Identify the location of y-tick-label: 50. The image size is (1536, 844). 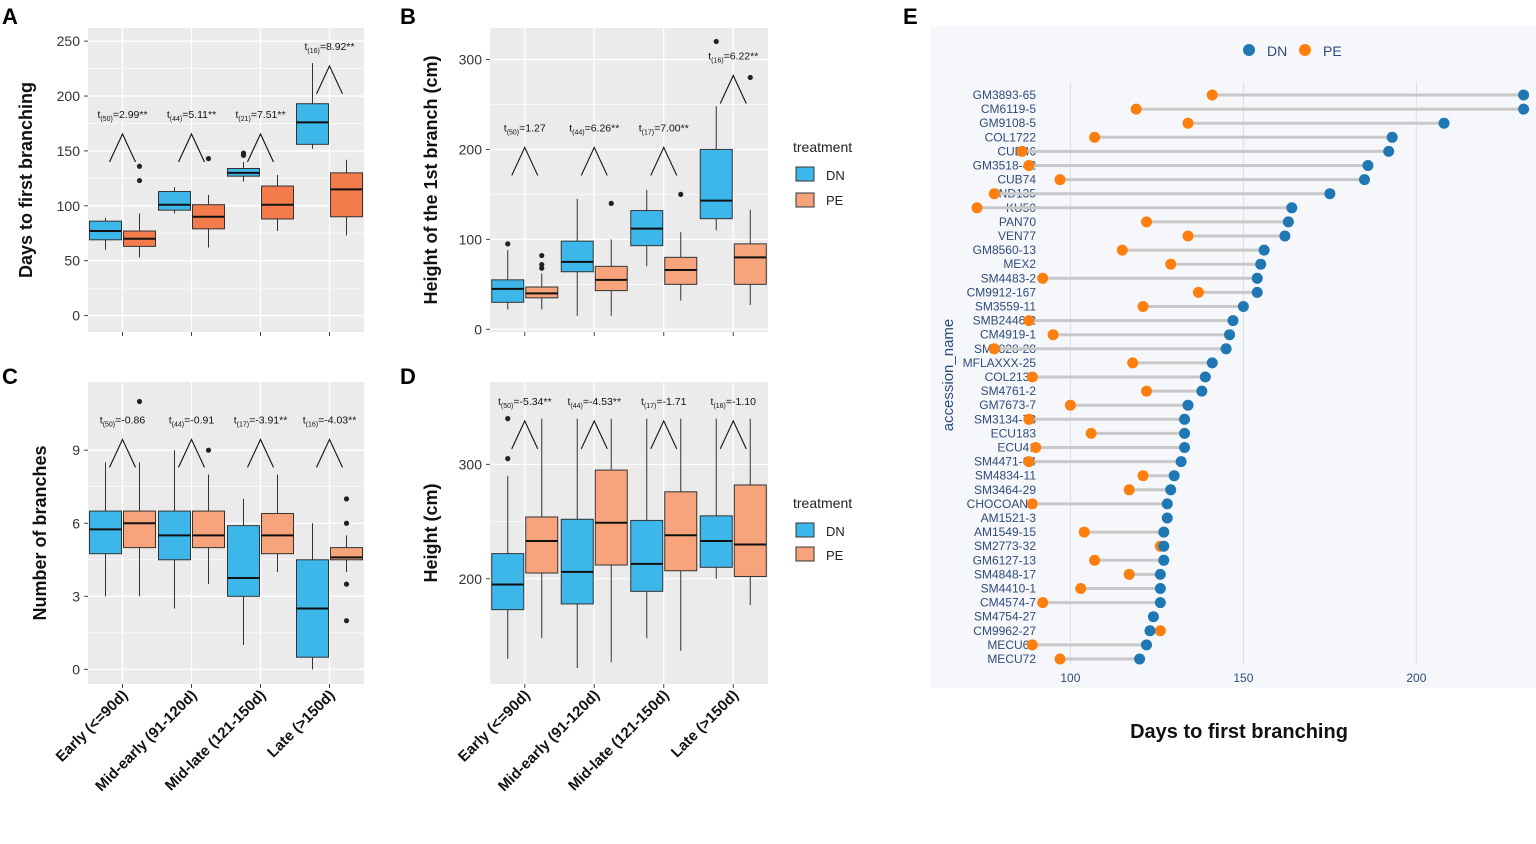
(72, 261).